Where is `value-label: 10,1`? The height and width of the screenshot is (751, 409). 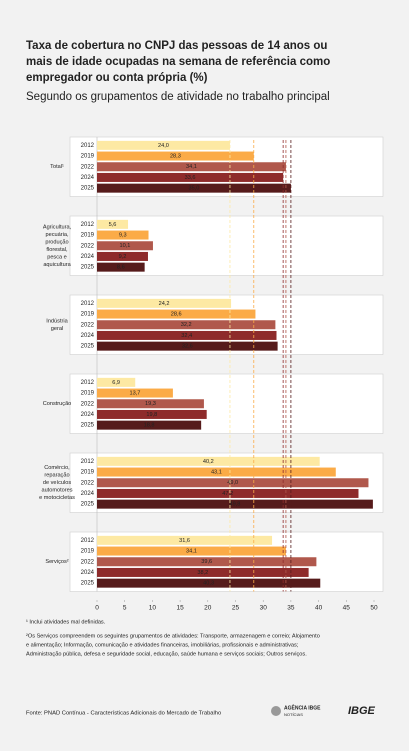
value-label: 10,1 is located at coordinates (125, 246).